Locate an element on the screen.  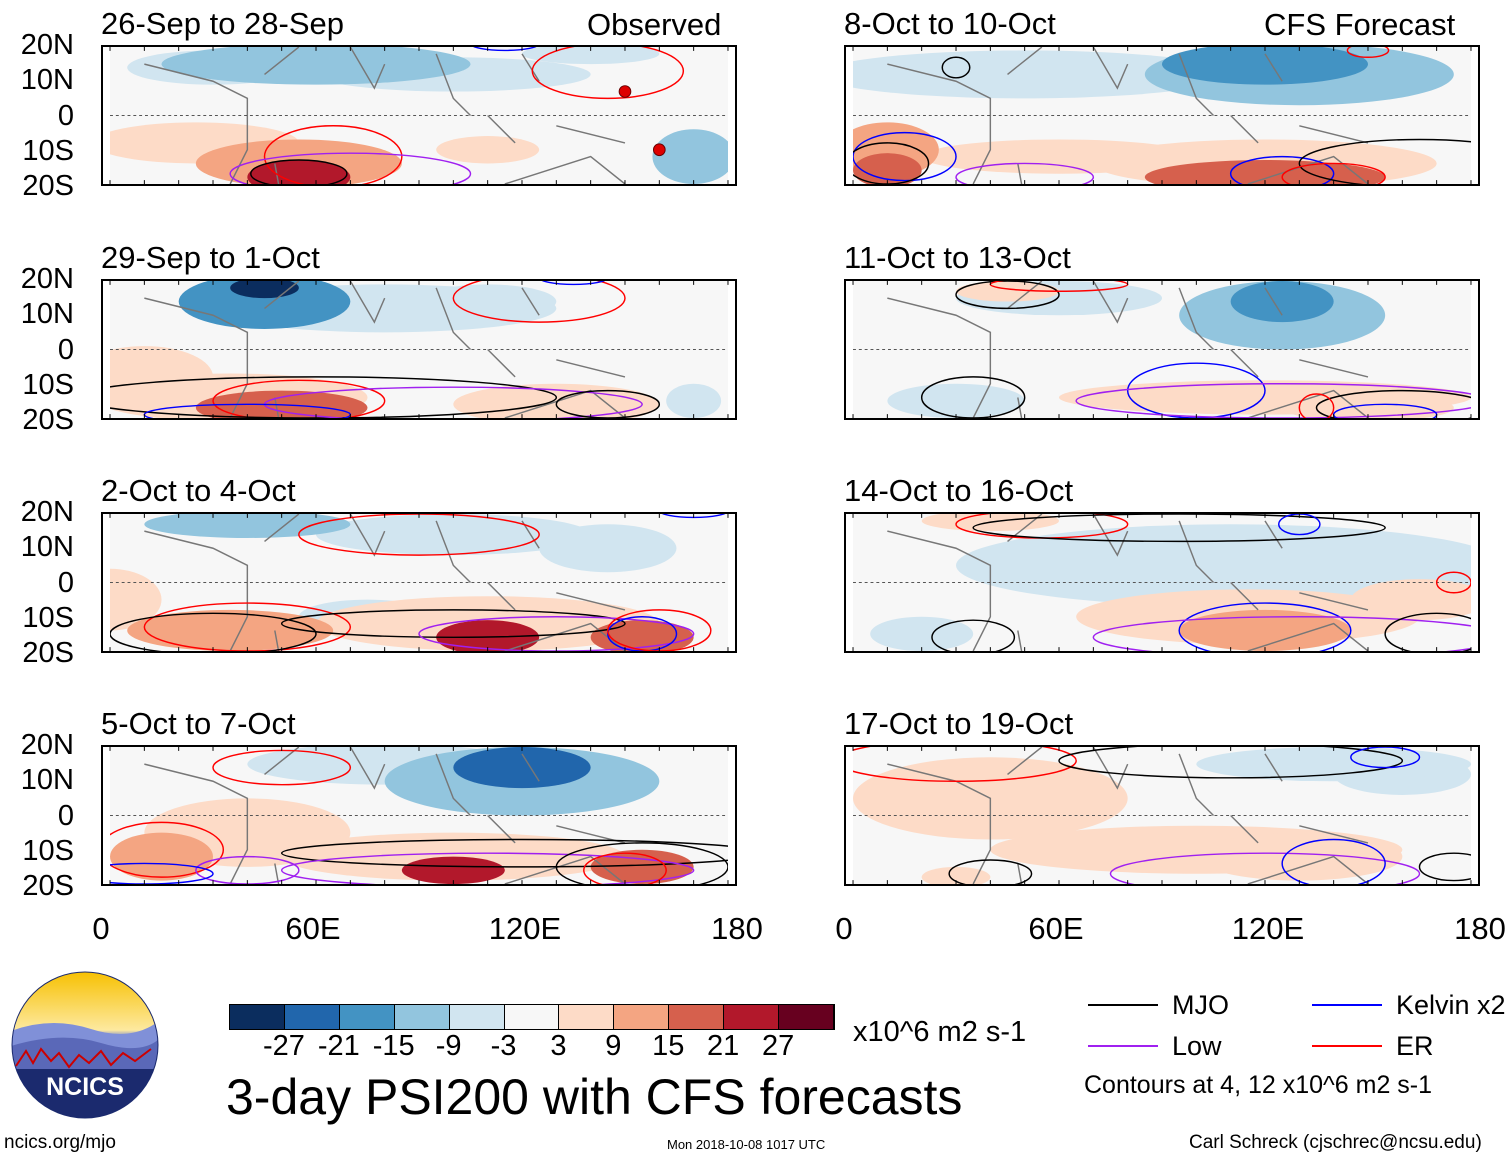
x-tick-label: 0 is located at coordinates (101, 928).